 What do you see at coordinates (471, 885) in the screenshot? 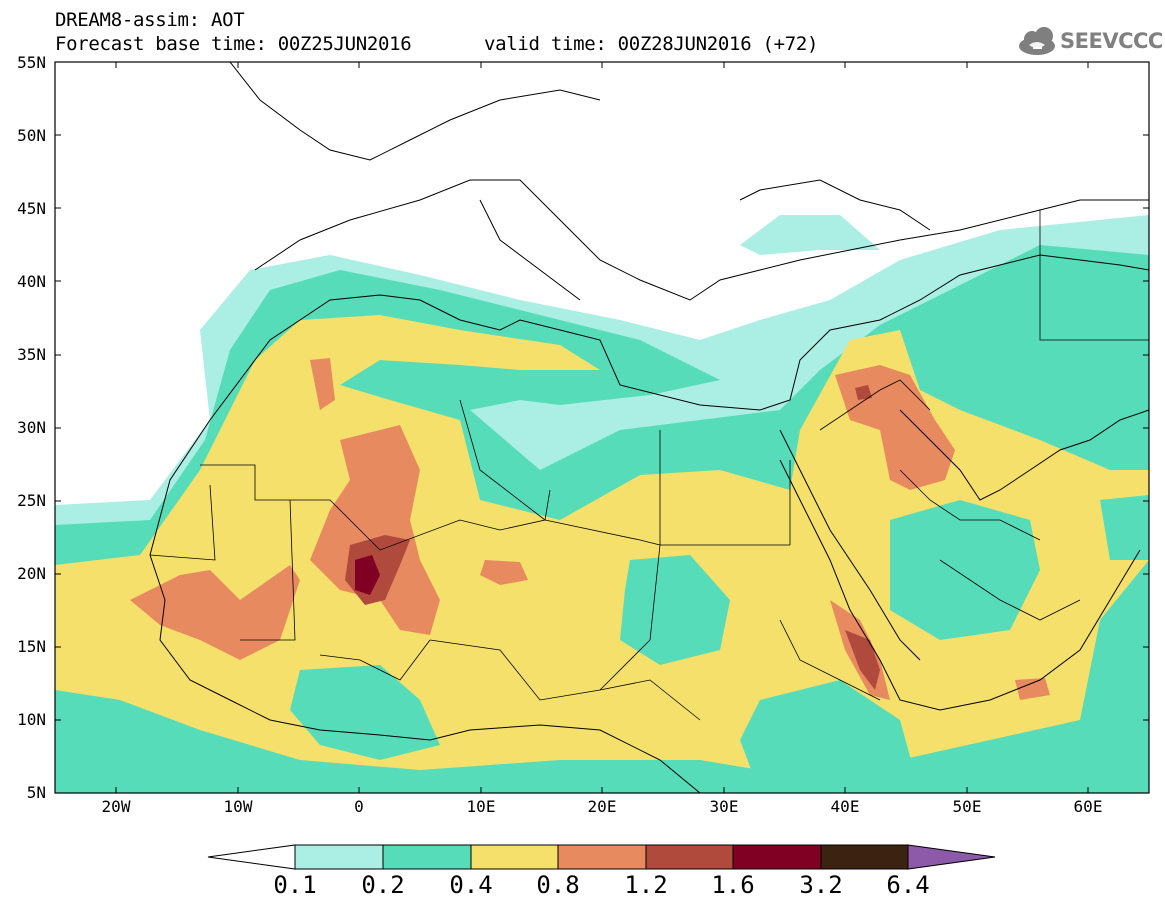
I see `colorbar-label: 0.4` at bounding box center [471, 885].